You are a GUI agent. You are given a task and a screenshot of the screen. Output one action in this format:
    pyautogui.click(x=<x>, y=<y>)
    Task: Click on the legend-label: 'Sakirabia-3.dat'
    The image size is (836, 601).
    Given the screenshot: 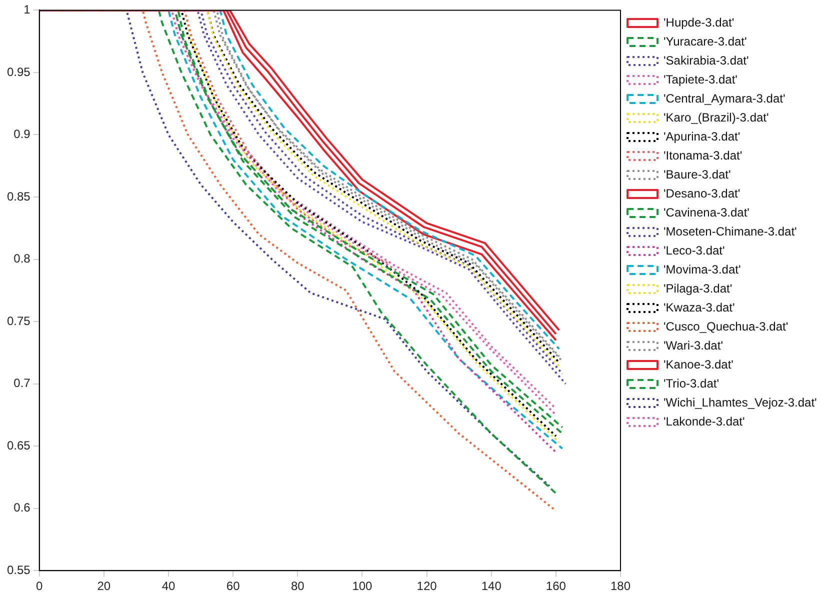 What is the action you would take?
    pyautogui.click(x=706, y=60)
    